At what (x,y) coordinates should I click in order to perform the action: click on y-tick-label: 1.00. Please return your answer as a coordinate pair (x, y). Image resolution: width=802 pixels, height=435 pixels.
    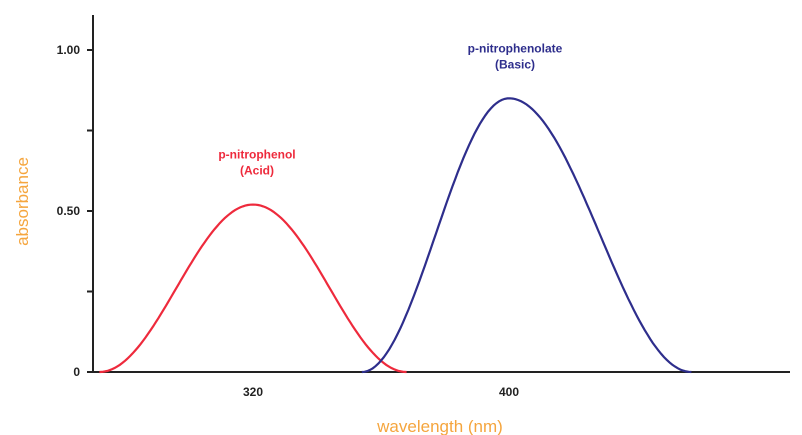
    Looking at the image, I should click on (69, 50).